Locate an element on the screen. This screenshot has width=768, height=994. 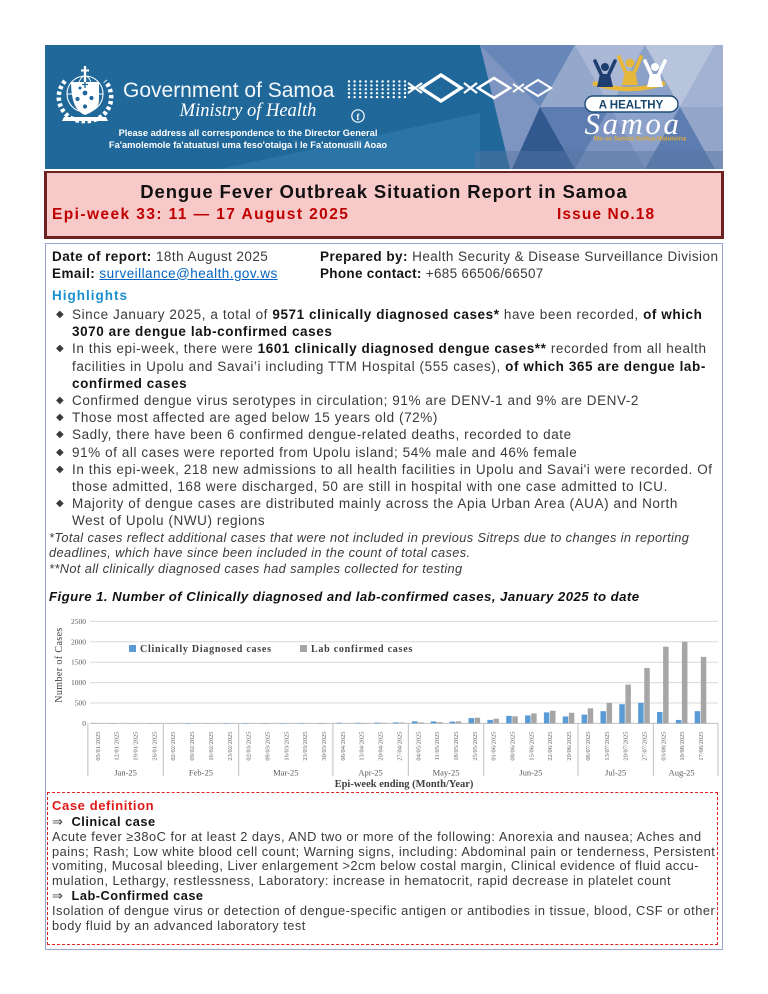
svg-text: 18/05/2025 is located at coordinates (456, 746).